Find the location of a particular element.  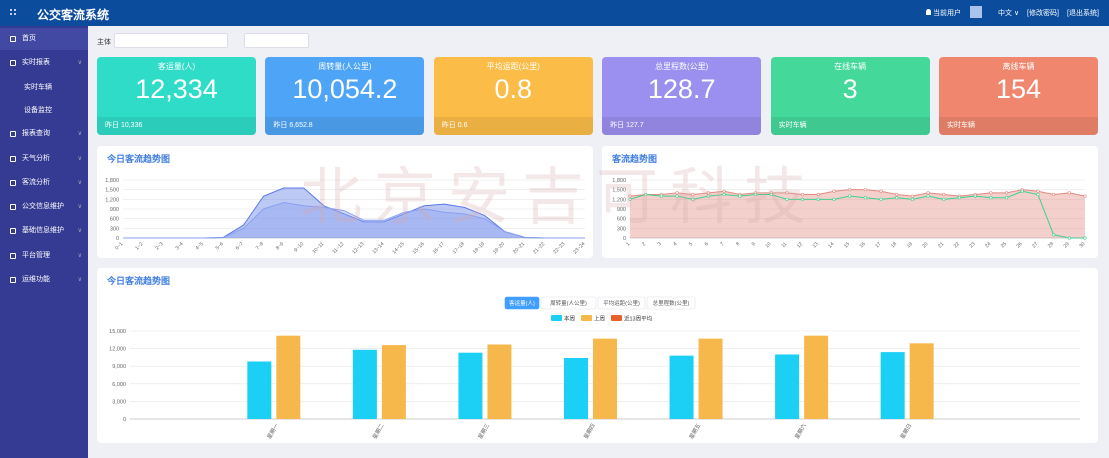

x-tick-label: 16 is located at coordinates (863, 245).